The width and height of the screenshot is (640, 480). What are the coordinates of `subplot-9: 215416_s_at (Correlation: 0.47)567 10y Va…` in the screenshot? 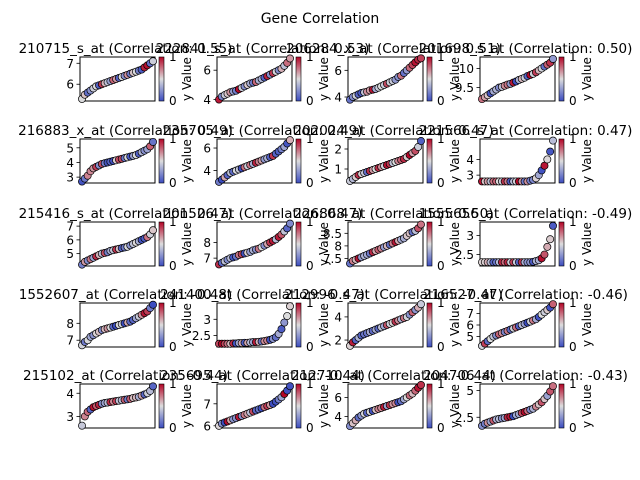 It's located at (126, 239).